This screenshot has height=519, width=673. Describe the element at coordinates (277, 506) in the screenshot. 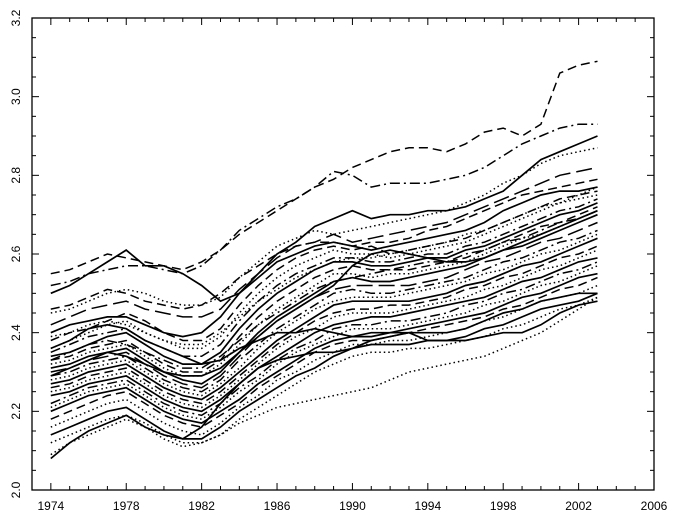

I see `x-tick-label: 1986` at that location.